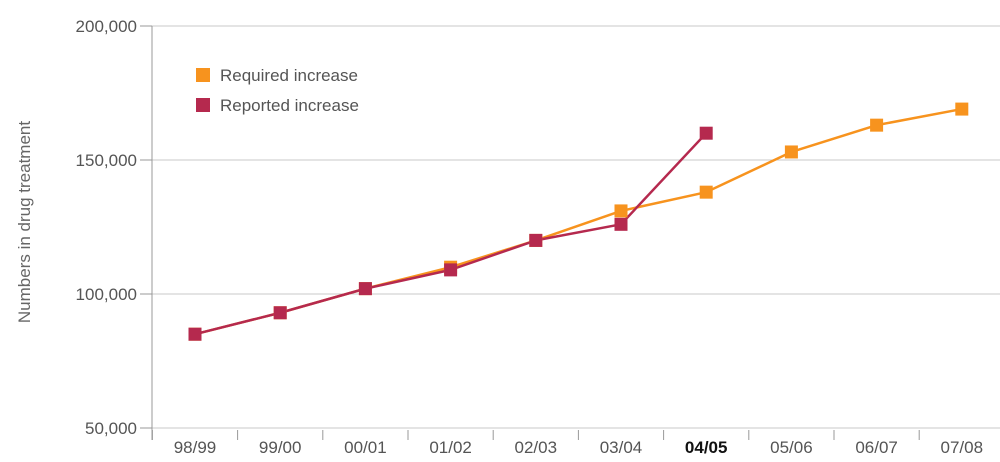  What do you see at coordinates (791, 447) in the screenshot?
I see `x-tick-label: 05/06` at bounding box center [791, 447].